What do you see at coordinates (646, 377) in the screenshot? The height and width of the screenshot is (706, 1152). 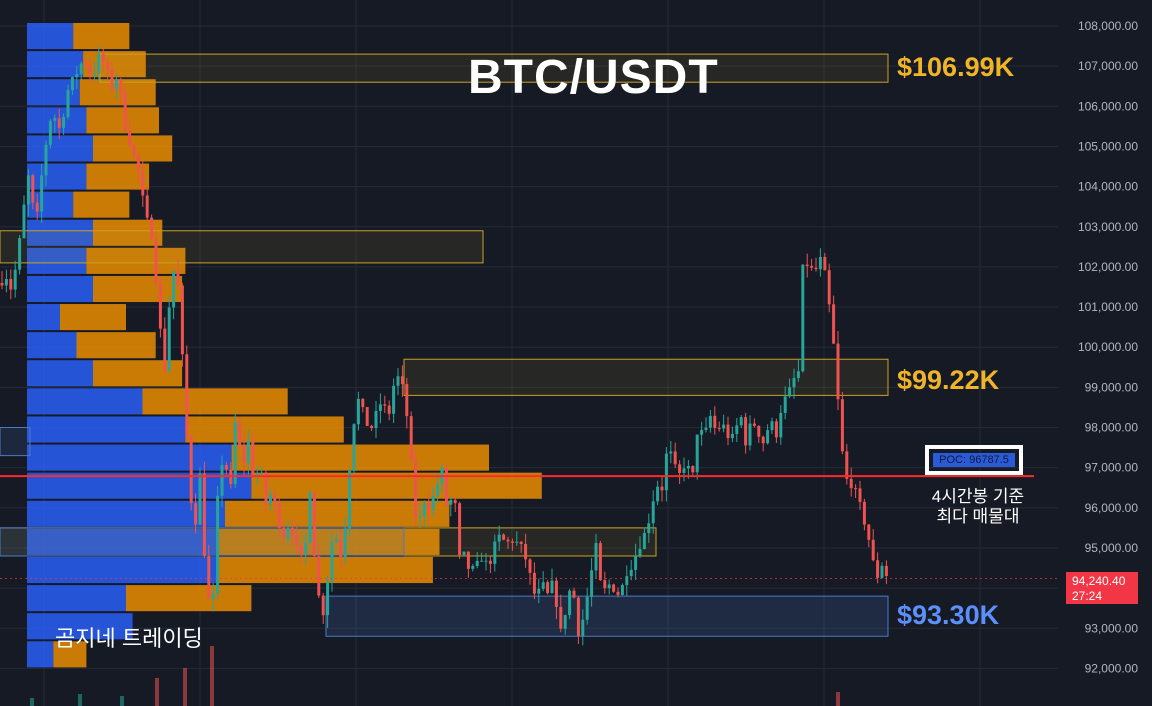 I see `supply-zone` at bounding box center [646, 377].